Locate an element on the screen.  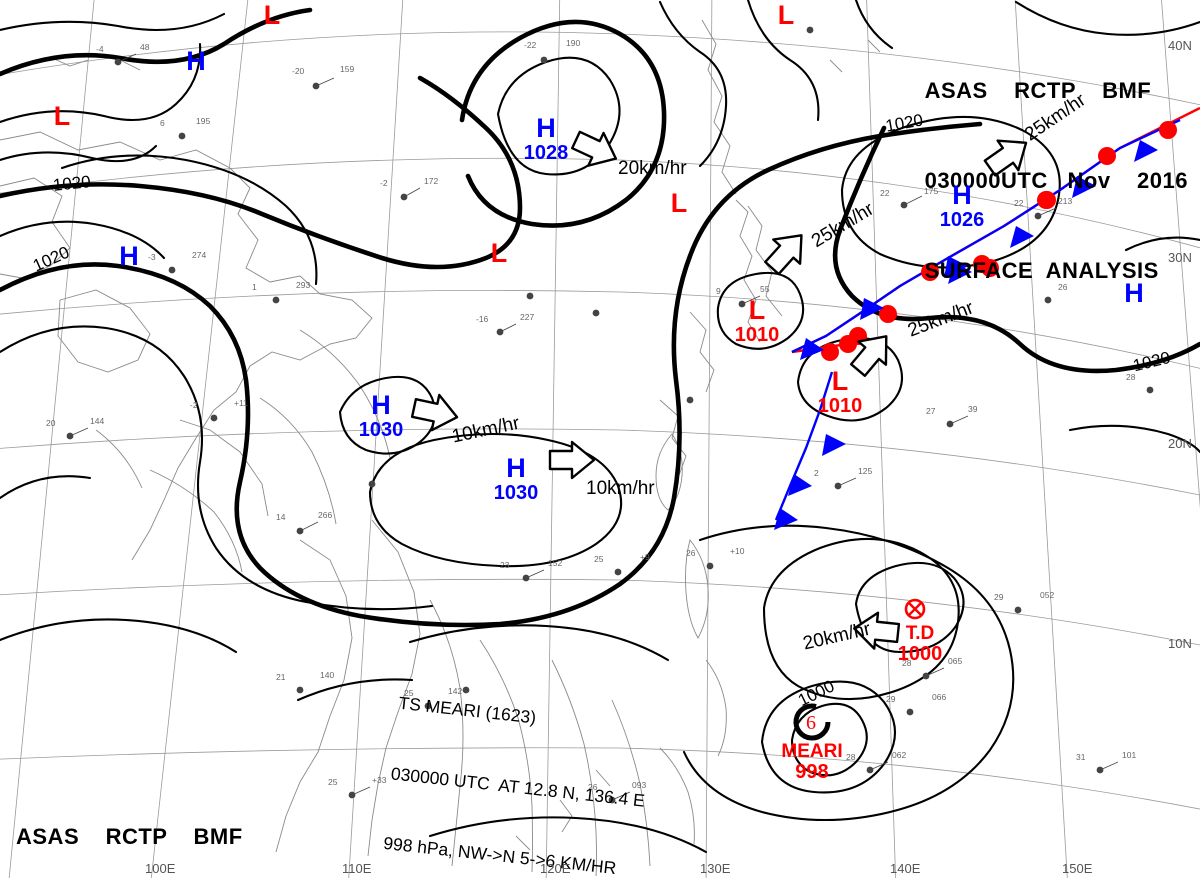
svg-text: 062 is located at coordinates (899, 755).